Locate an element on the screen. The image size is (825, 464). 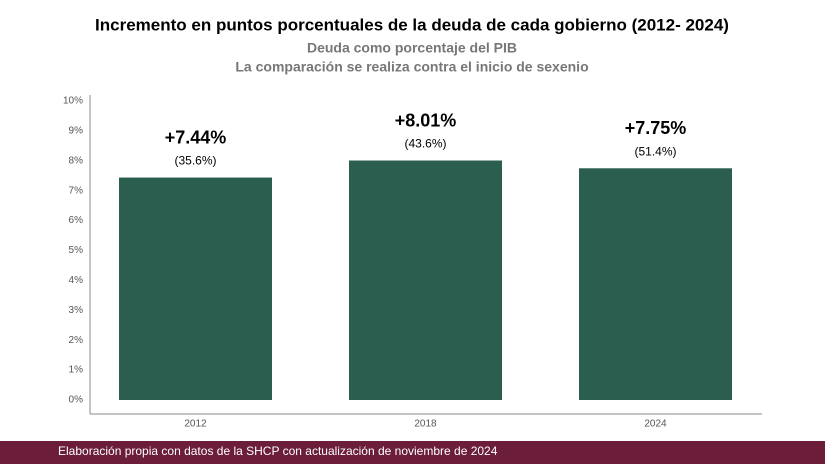
y-tick-label: 8% is located at coordinates (76, 160).